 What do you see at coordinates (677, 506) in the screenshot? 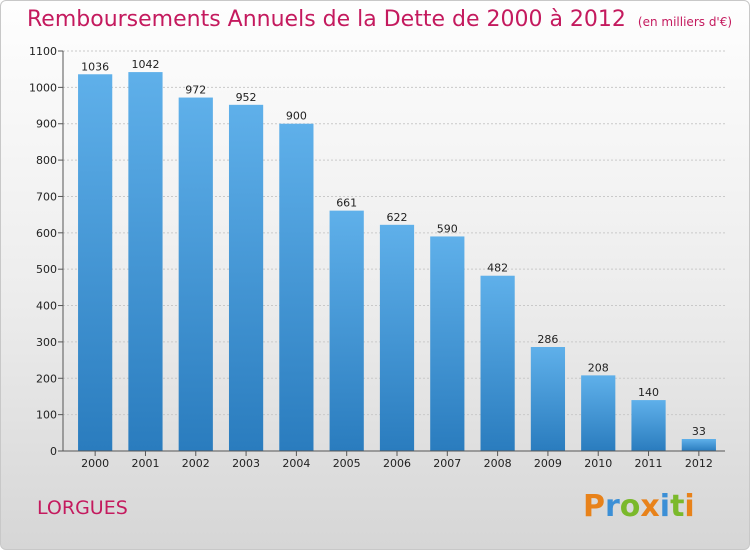
I see `logo-letter: t` at bounding box center [677, 506].